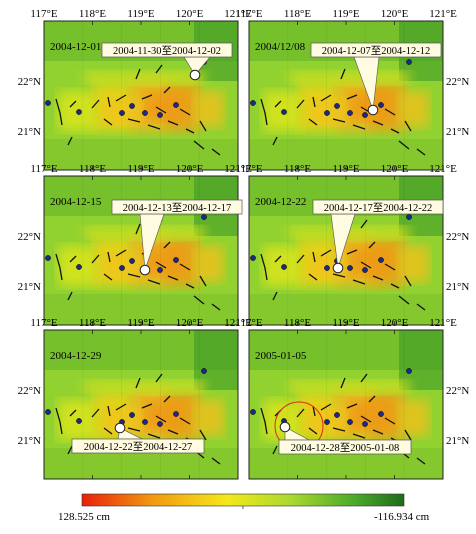 This screenshot has height=534, width=476. What do you see at coordinates (280, 202) in the screenshot?
I see `panel-date-label: 2004-12-22` at bounding box center [280, 202].